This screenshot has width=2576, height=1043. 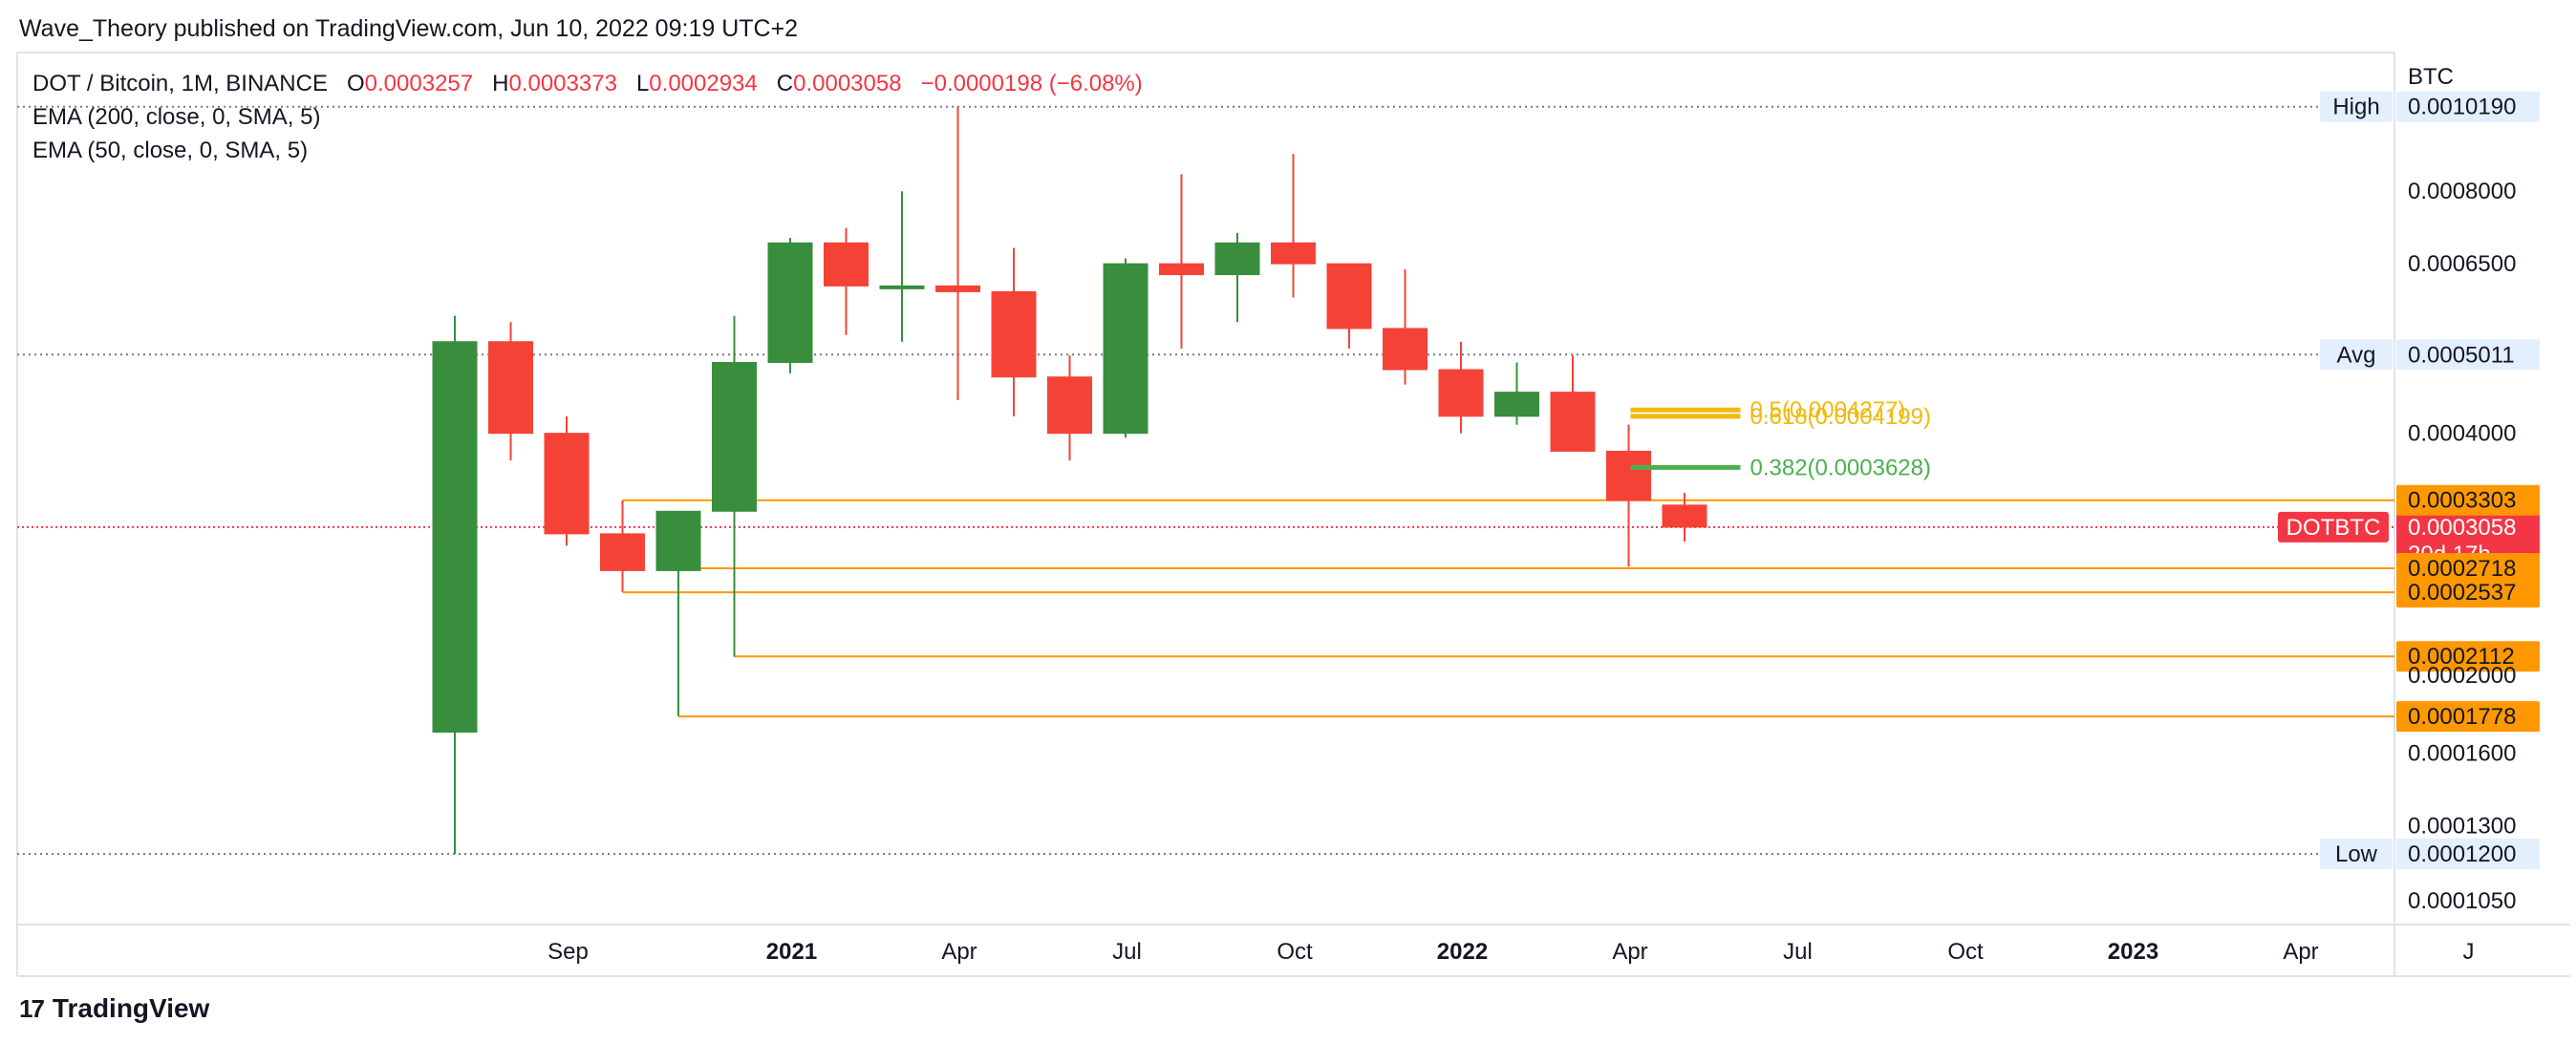 I want to click on y-tick-label: 0.0008000, so click(x=2462, y=192).